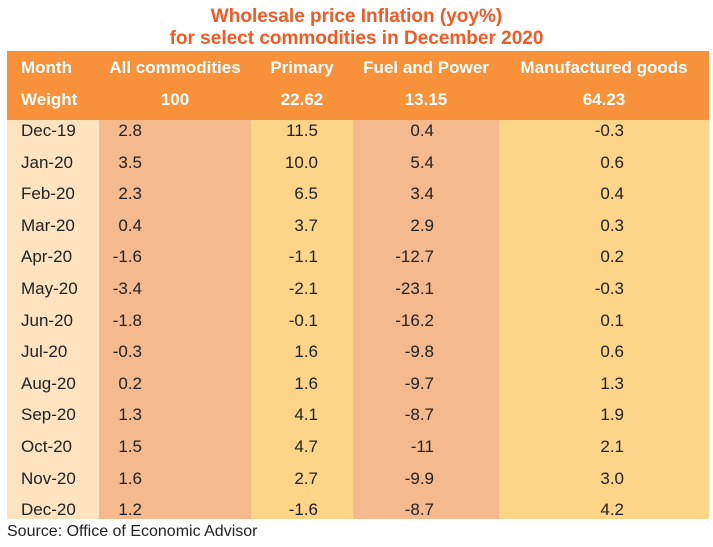 The image size is (713, 547). Describe the element at coordinates (612, 446) in the screenshot. I see `value-cell-manufactured-goods: 2.1` at that location.